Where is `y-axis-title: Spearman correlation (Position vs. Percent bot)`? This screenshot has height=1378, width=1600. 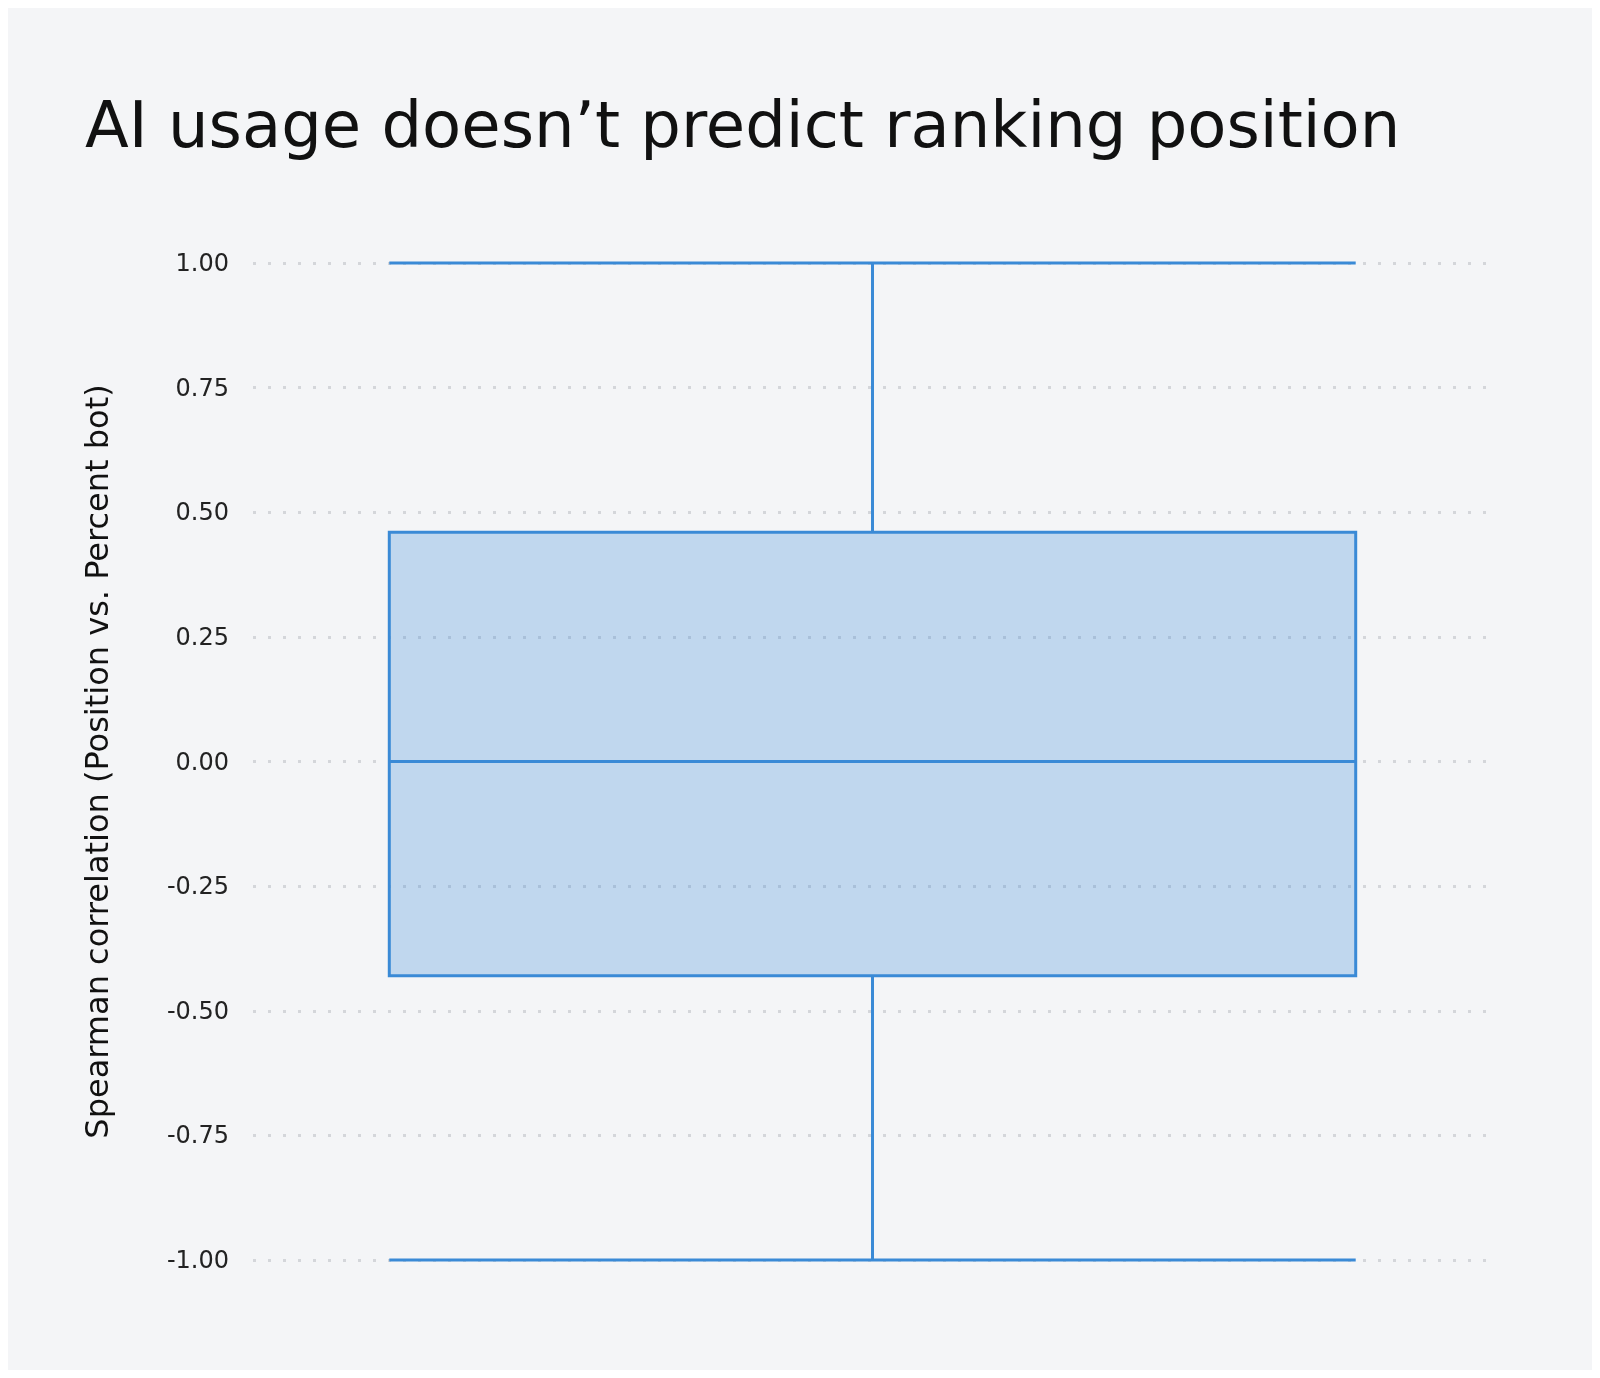
y-axis-title: Spearman correlation (Position vs. Percent bot) is located at coordinates (97, 761).